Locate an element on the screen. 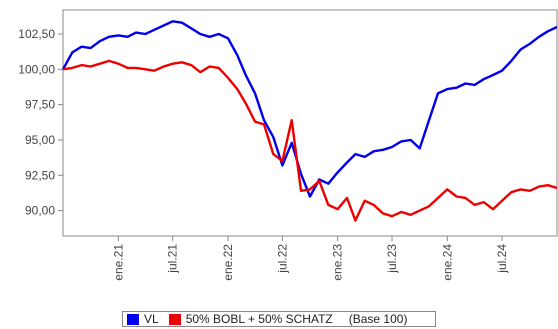 This screenshot has height=329, width=558. y-tick-label: 95,00 is located at coordinates (40, 140).